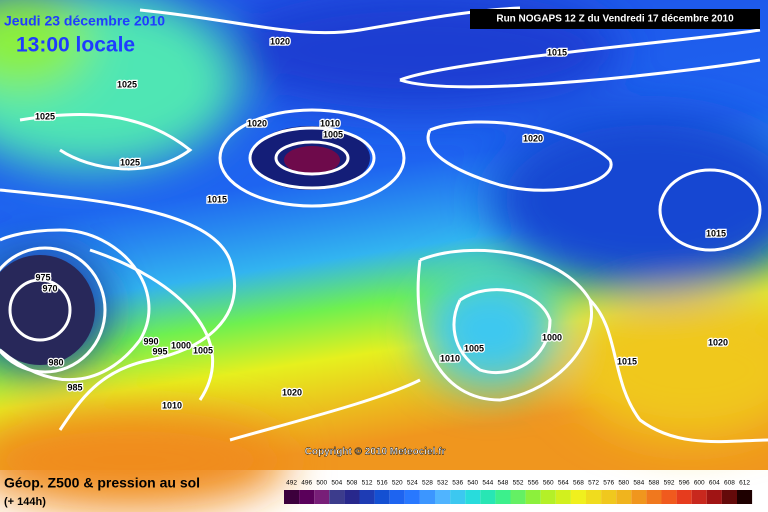 The height and width of the screenshot is (512, 768). I want to click on scale-label: 524, so click(412, 483).